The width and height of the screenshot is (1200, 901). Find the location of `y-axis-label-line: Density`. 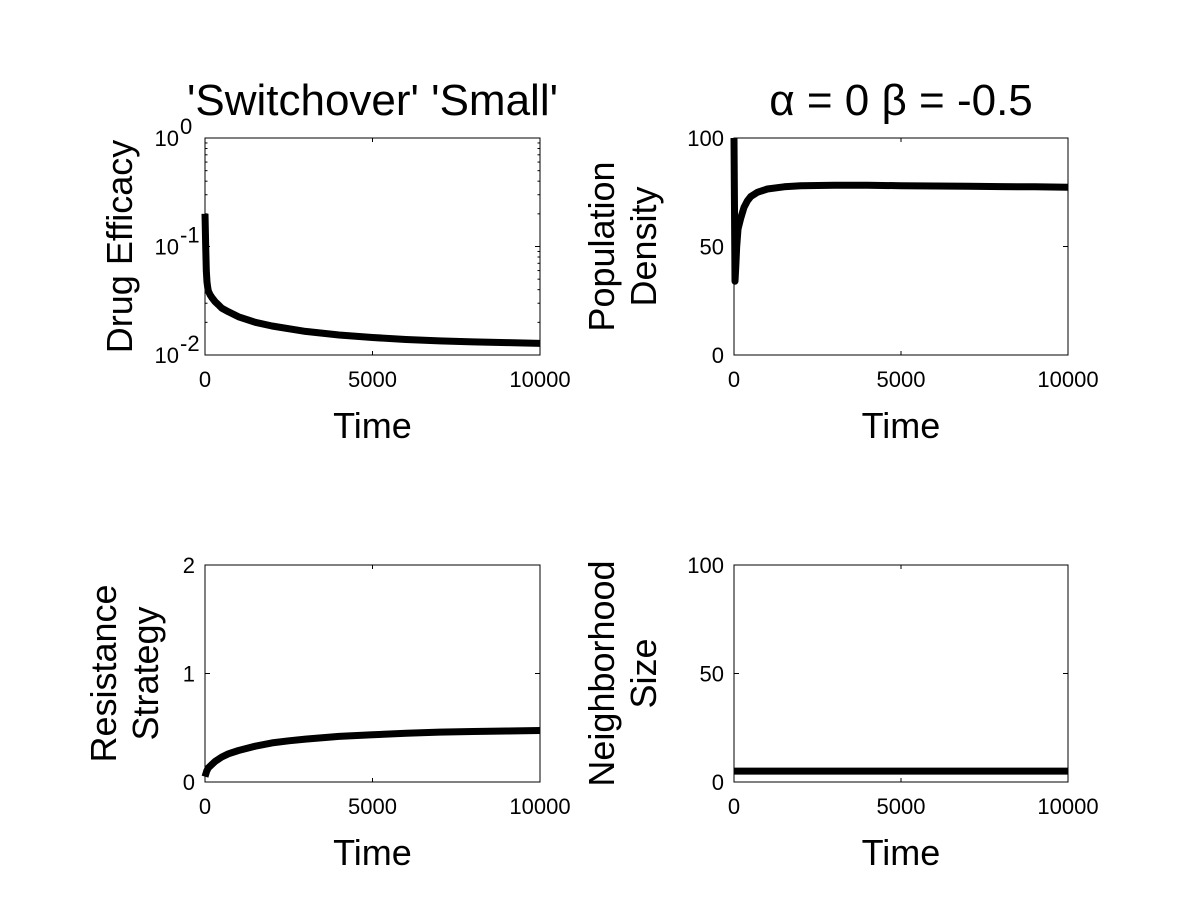

y-axis-label-line: Density is located at coordinates (643, 246).